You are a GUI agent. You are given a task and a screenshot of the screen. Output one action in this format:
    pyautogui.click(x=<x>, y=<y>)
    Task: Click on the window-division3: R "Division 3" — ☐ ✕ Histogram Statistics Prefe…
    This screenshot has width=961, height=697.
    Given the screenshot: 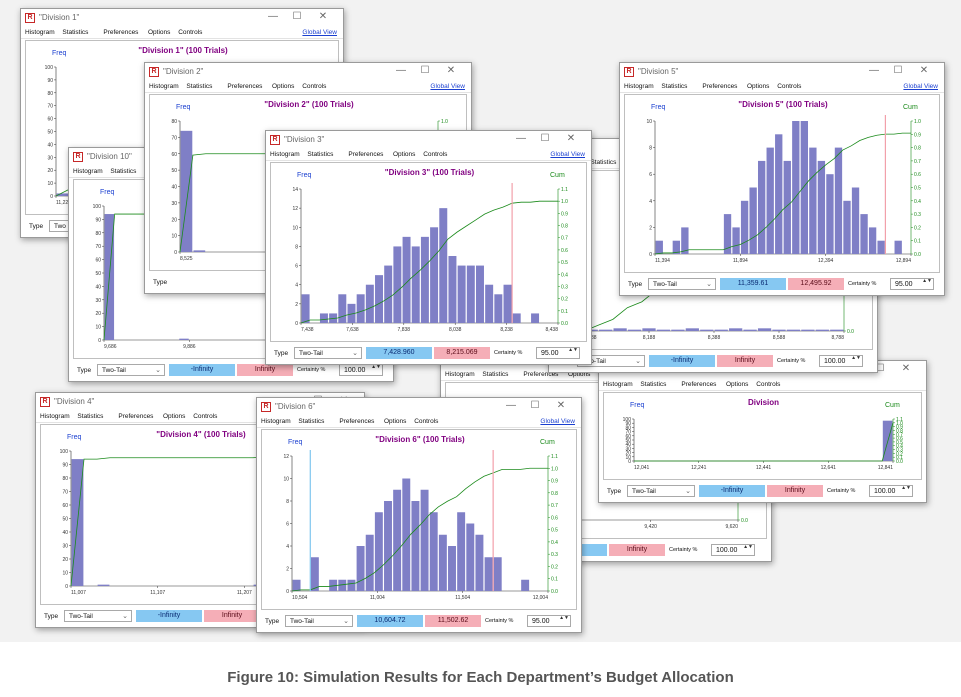 What is the action you would take?
    pyautogui.click(x=428, y=247)
    